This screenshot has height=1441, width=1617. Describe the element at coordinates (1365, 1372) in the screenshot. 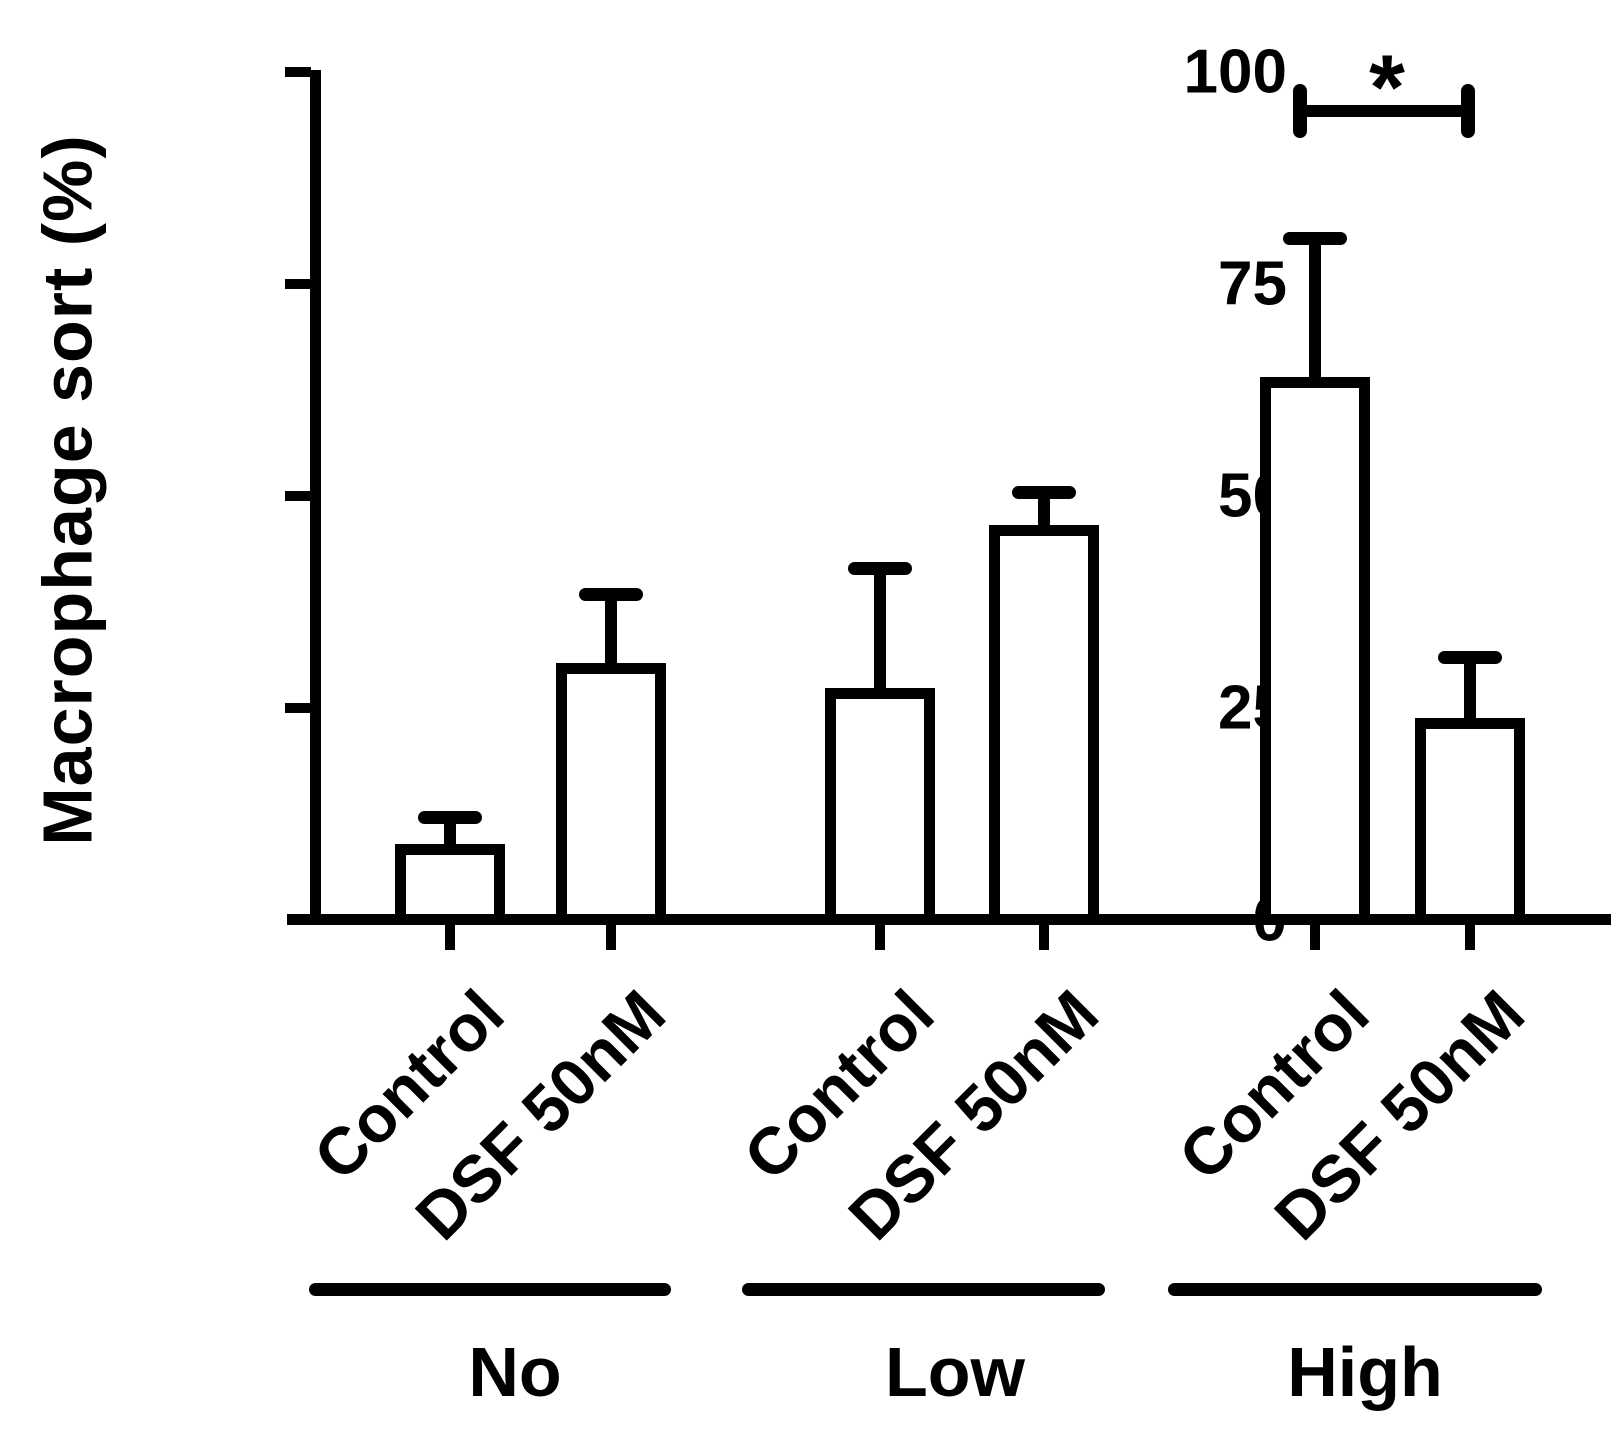

I see `group-label-high: High` at that location.